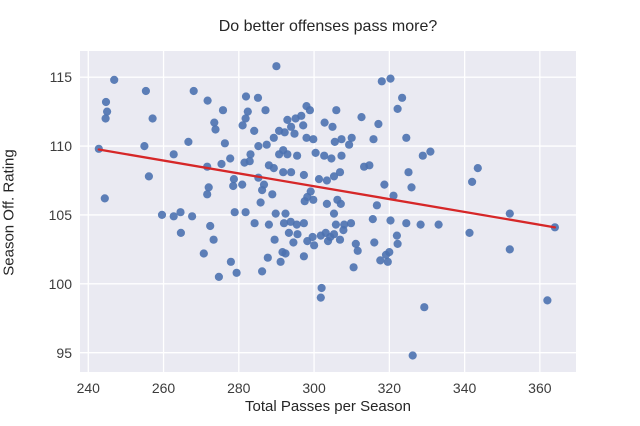 Image resolution: width=640 pixels, height=426 pixels. I want to click on x-axis-label: Total Passes per Season, so click(328, 406).